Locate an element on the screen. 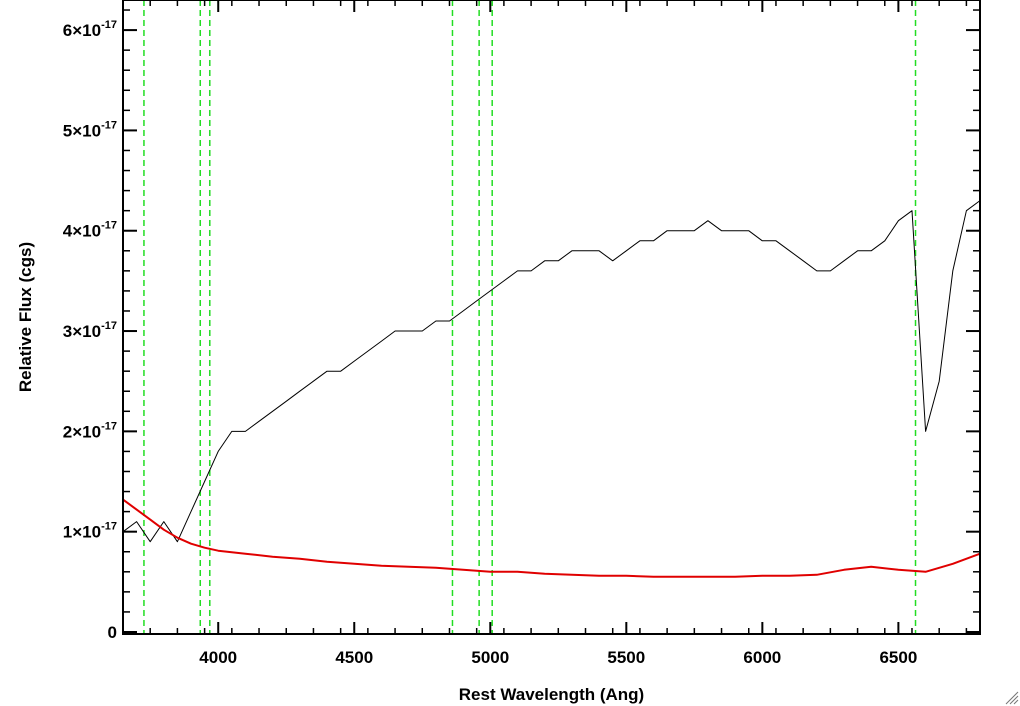 The height and width of the screenshot is (706, 1020). x-tick-label: 6000 is located at coordinates (762, 657).